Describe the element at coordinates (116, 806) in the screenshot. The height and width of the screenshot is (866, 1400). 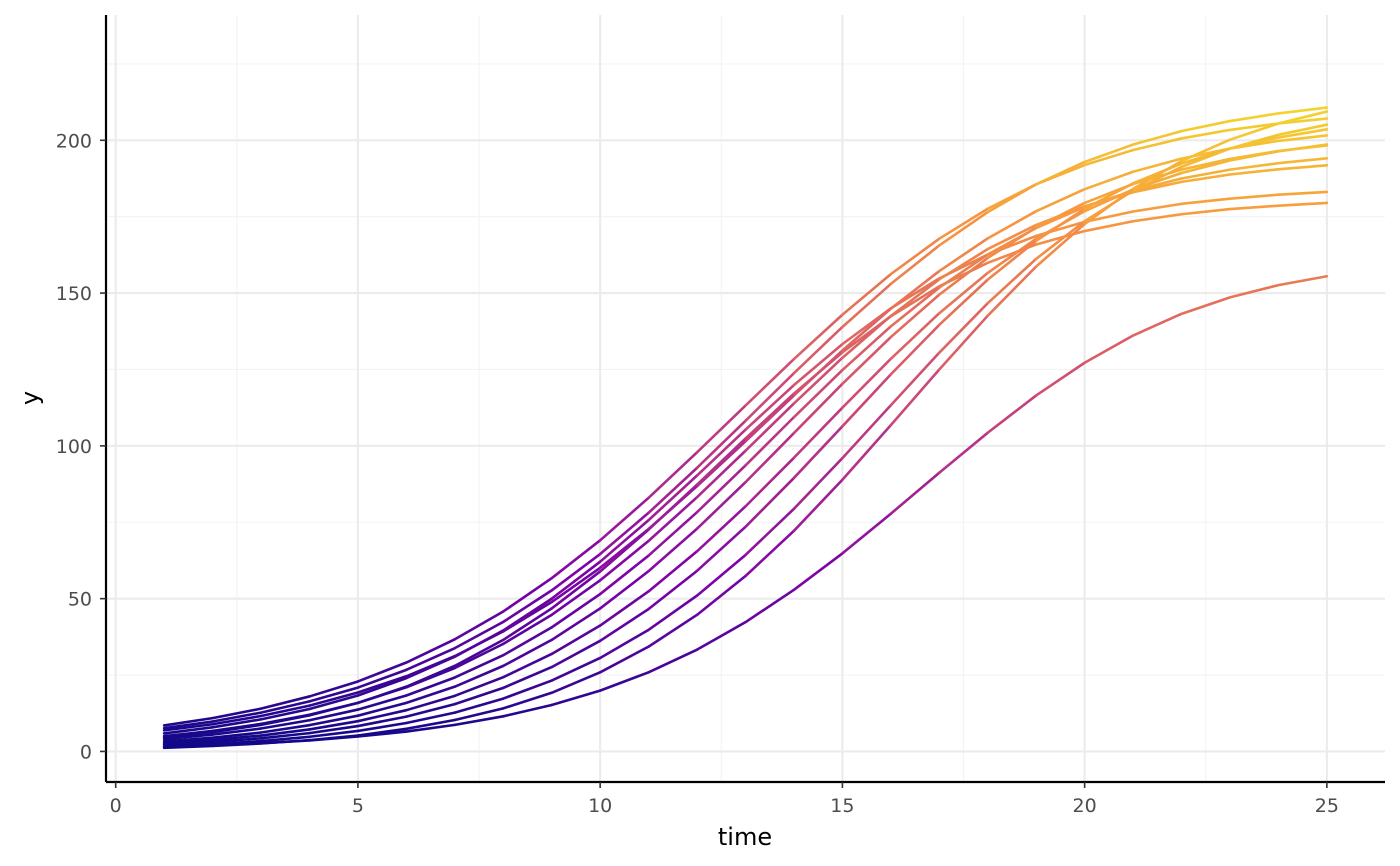
I see `x-tick-label-0: 0` at that location.